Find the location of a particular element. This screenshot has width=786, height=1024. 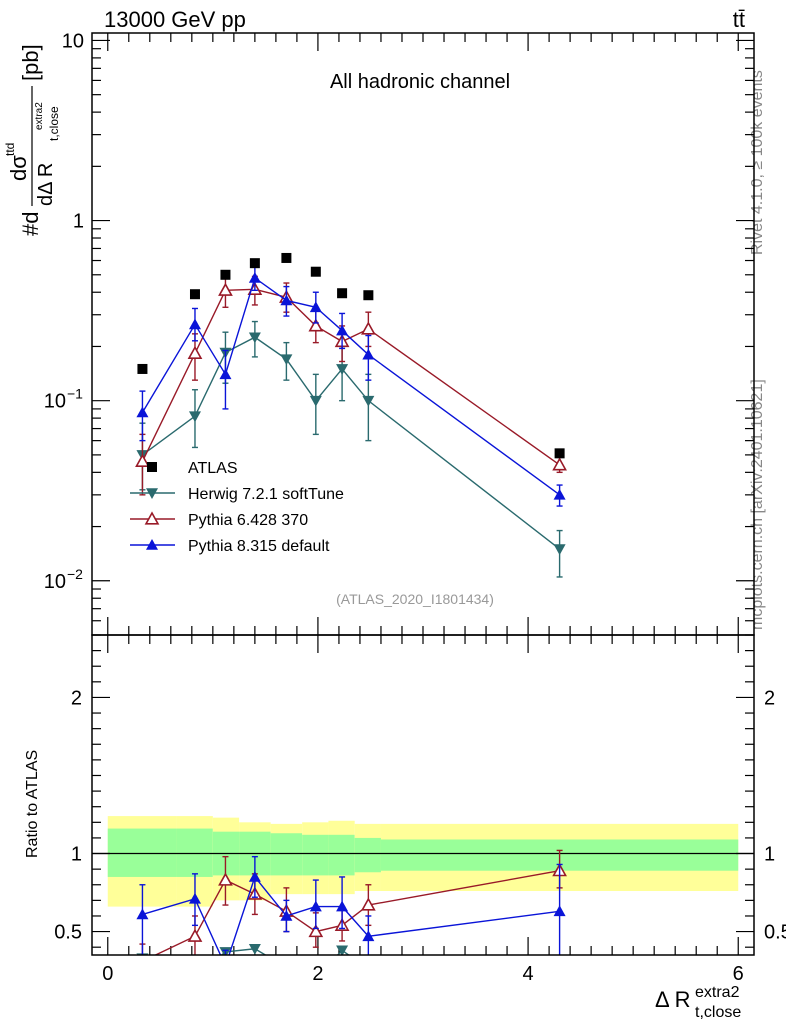

mcplots-label: mcplots.cern.ch [arXiv:2401.10621] is located at coordinates (757, 504).